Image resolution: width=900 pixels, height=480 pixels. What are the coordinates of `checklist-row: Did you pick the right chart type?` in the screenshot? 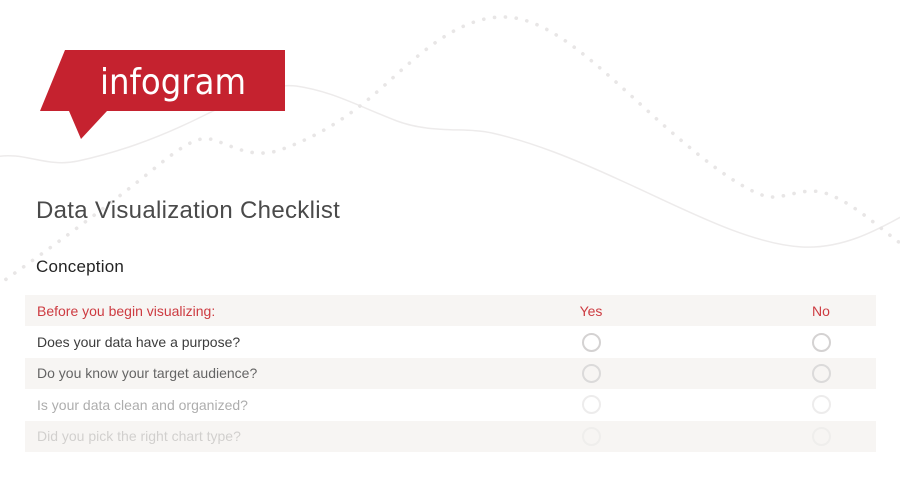 It's located at (450, 436).